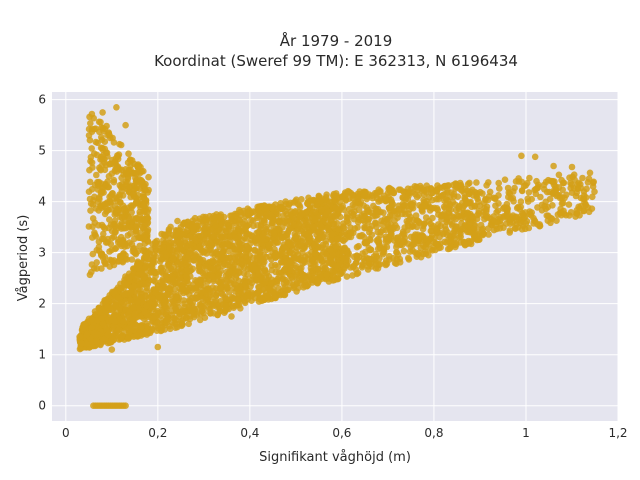 Image resolution: width=640 pixels, height=480 pixels. Describe the element at coordinates (335, 457) in the screenshot. I see `x-axis-label: Signifikant våghöjd (m)` at that location.